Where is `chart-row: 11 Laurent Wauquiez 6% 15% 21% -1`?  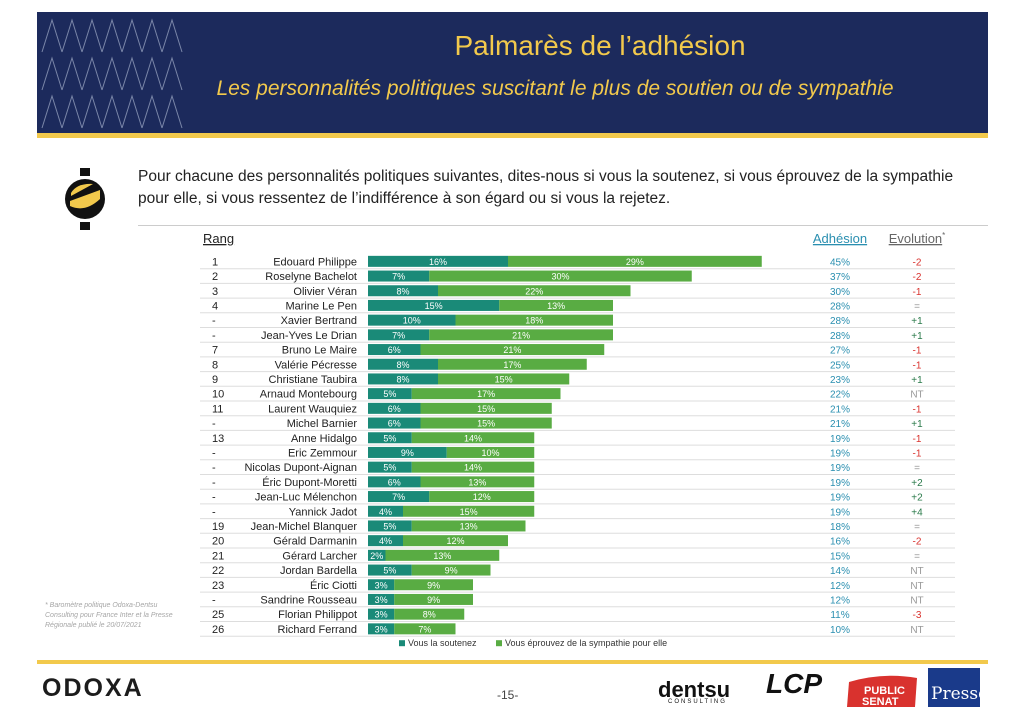 chart-row: 11 Laurent Wauquiez 6% 15% 21% -1 is located at coordinates (577, 409).